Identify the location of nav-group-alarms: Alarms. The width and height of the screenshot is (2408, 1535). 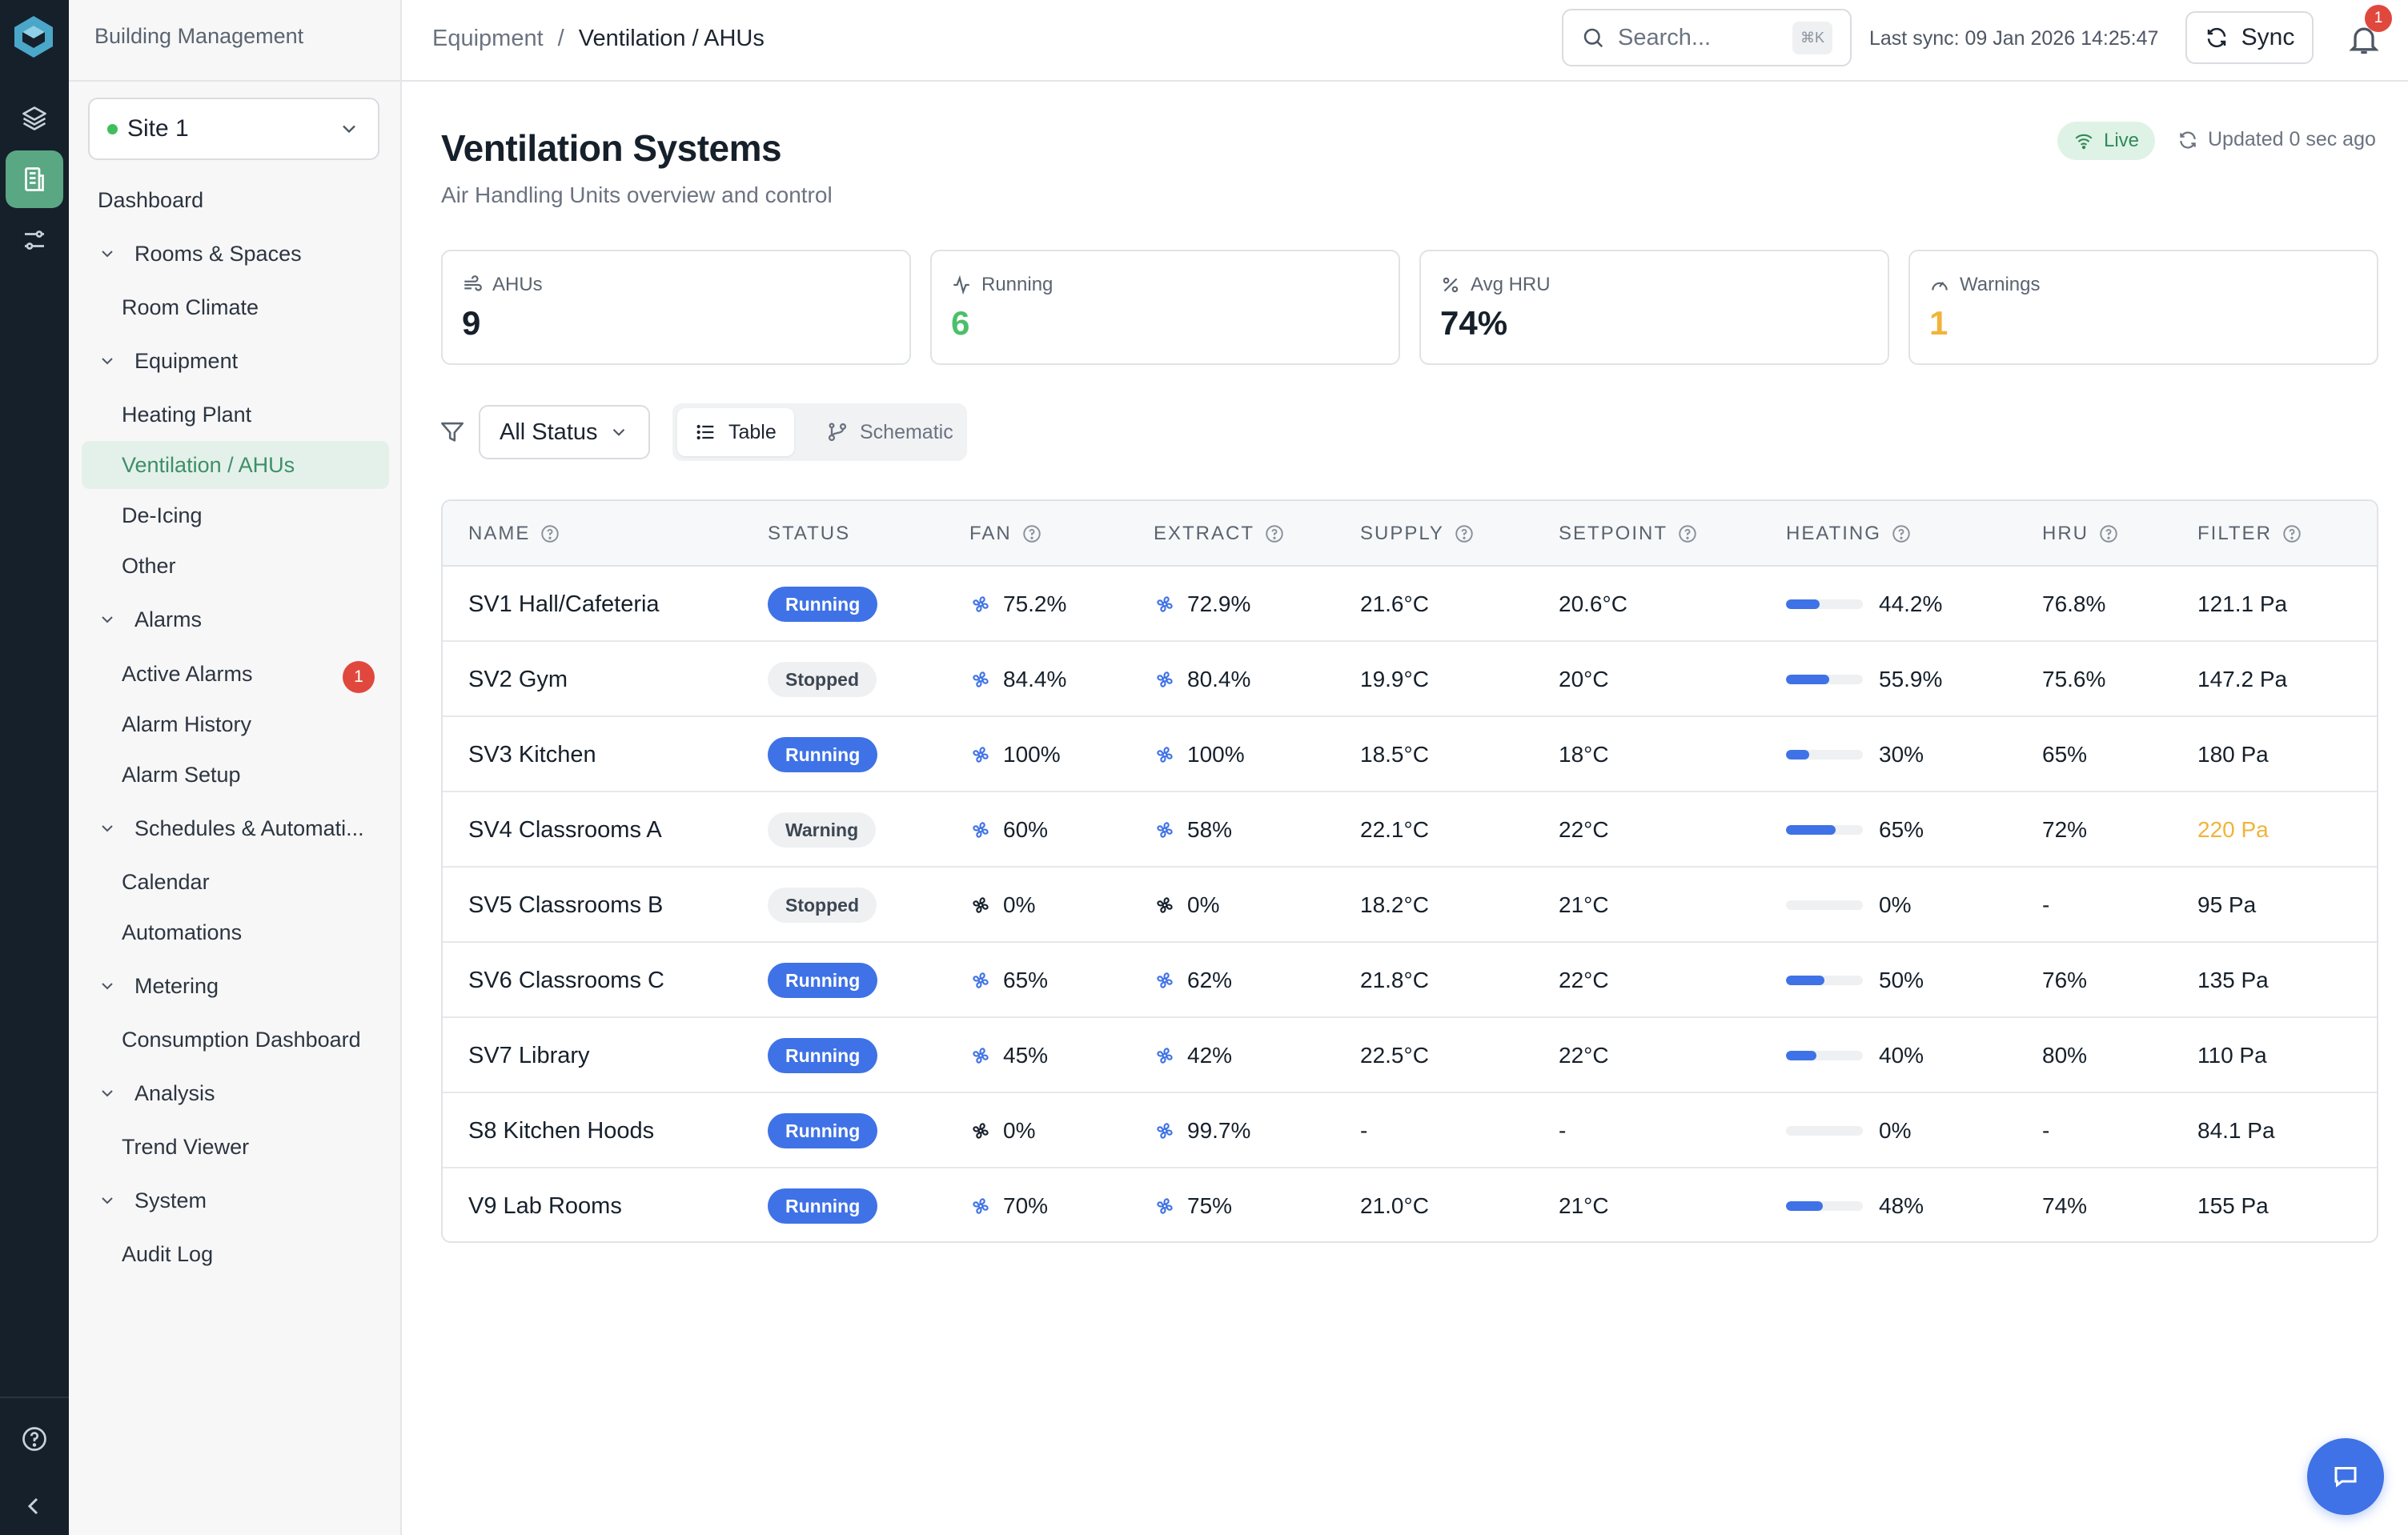
(235, 619).